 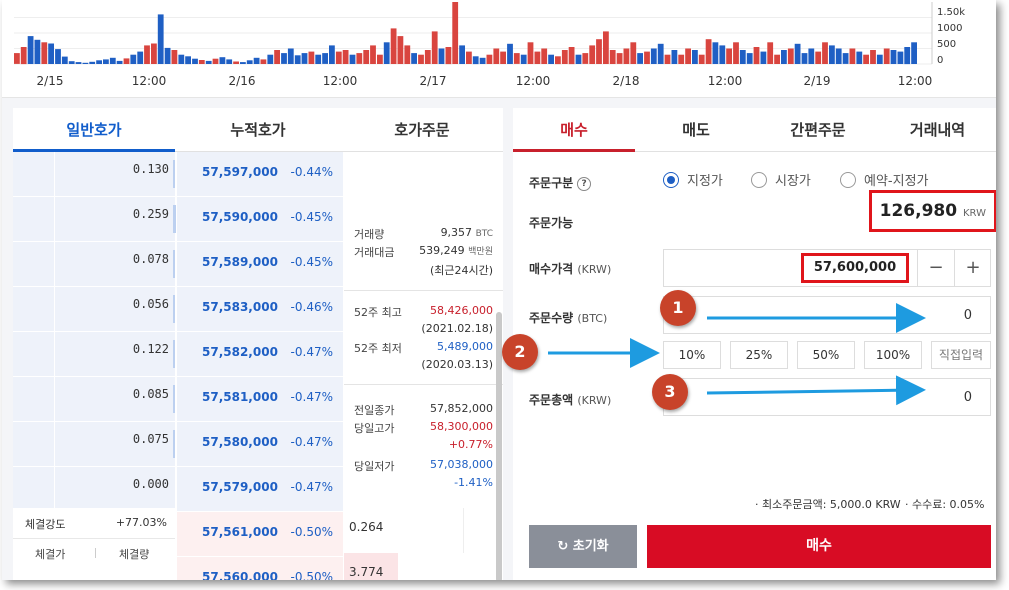 What do you see at coordinates (422, 130) in the screenshot?
I see `tab-quote-order: 호가주문` at bounding box center [422, 130].